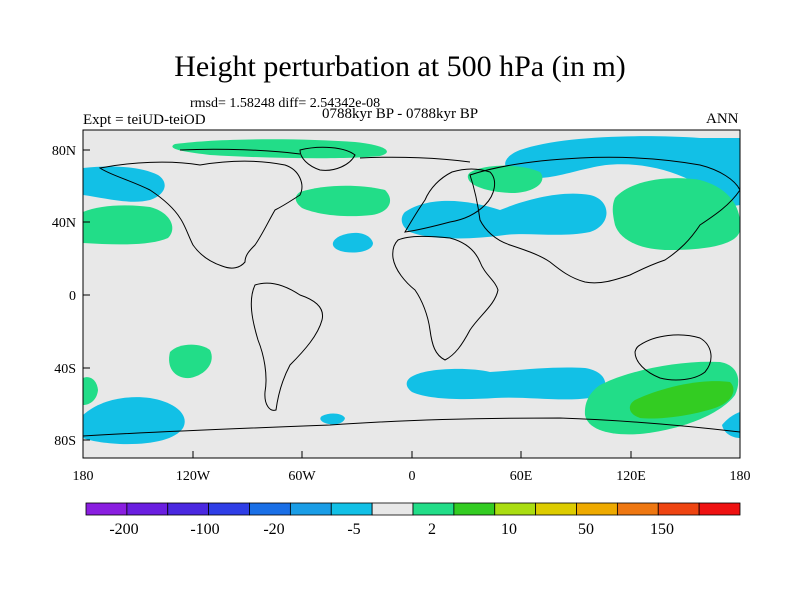 This screenshot has height=600, width=800. What do you see at coordinates (509, 529) in the screenshot?
I see `colorbar-label: 10` at bounding box center [509, 529].